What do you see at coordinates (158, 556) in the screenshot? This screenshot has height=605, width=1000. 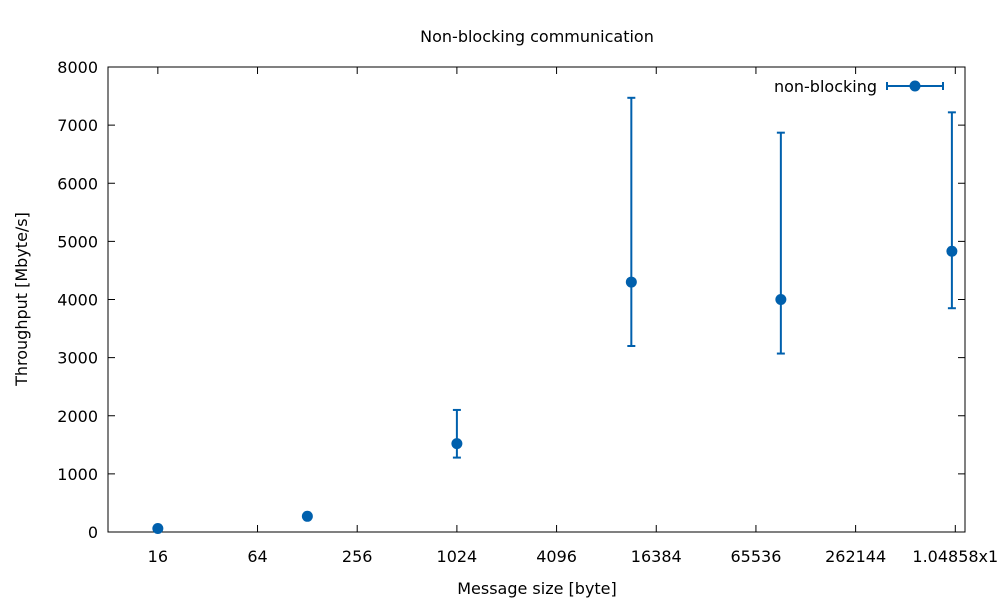 I see `x-tick-label: 16` at bounding box center [158, 556].